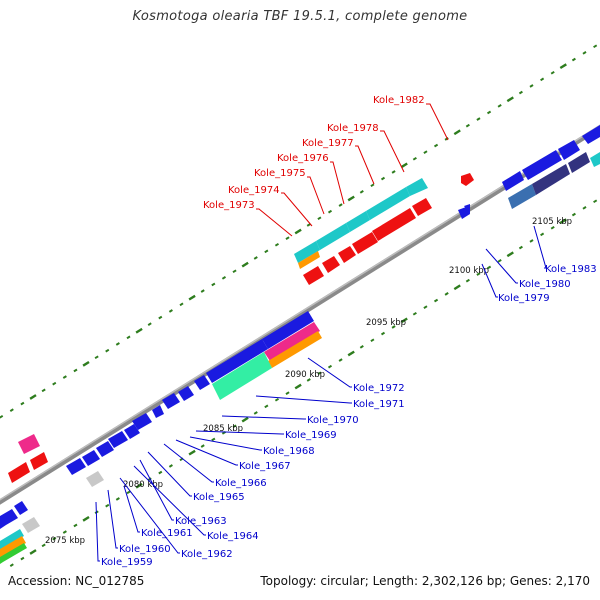 Image resolution: width=600 pixels, height=600 pixels. What do you see at coordinates (149, 515) in the screenshot?
I see `leader-kole-1962` at bounding box center [149, 515].